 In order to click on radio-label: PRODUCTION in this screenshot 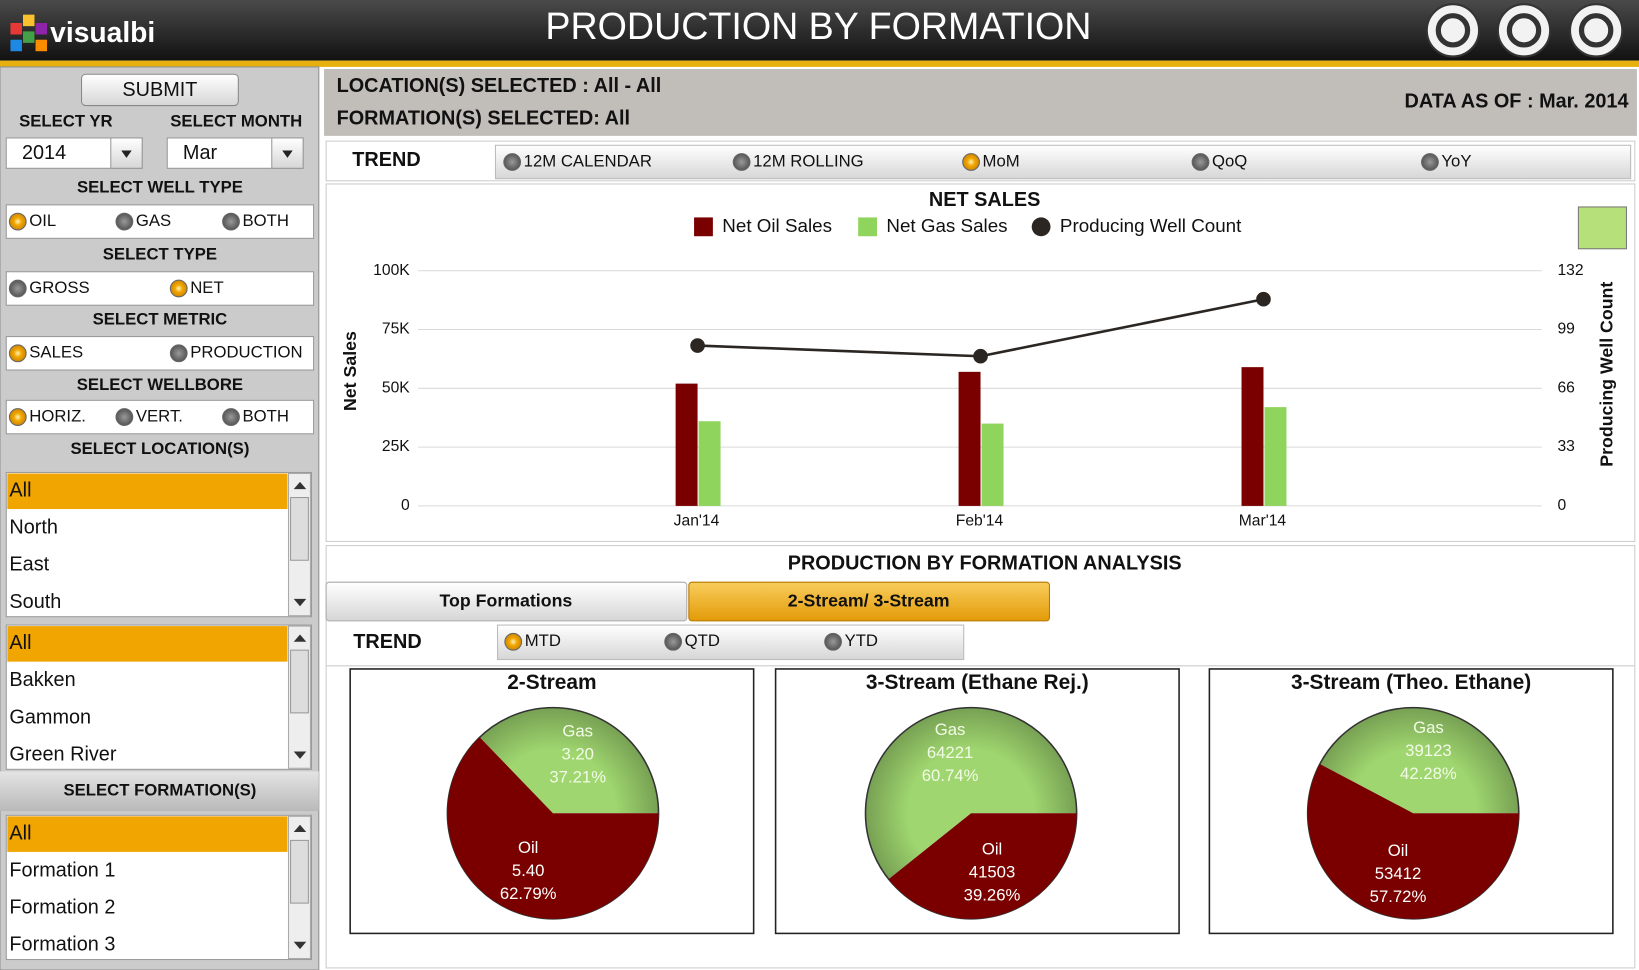, I will do `click(246, 352)`.